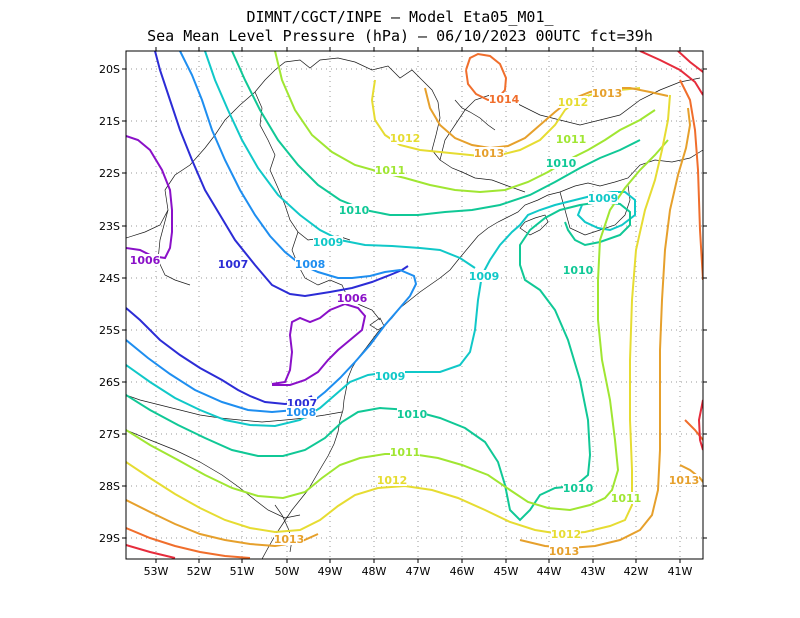 The image size is (800, 618). I want to click on lon-label: 53W, so click(156, 571).